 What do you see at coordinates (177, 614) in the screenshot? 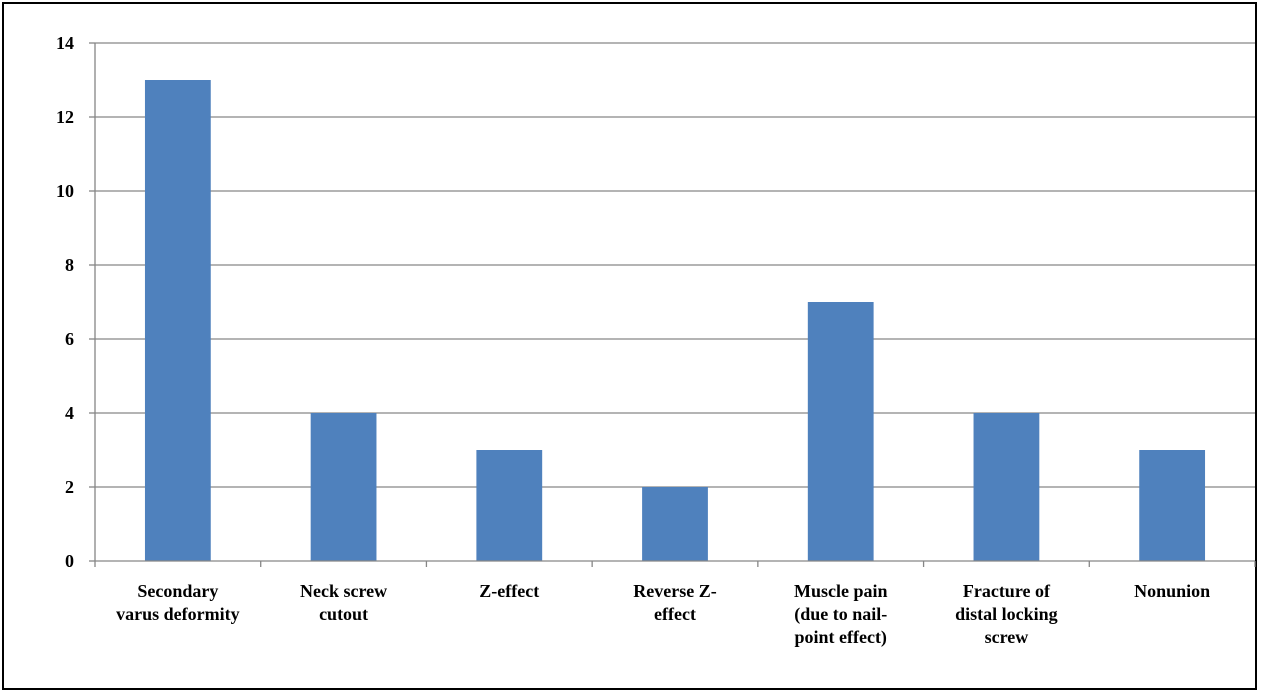
I see `x-category-label-line: varus deformity` at bounding box center [177, 614].